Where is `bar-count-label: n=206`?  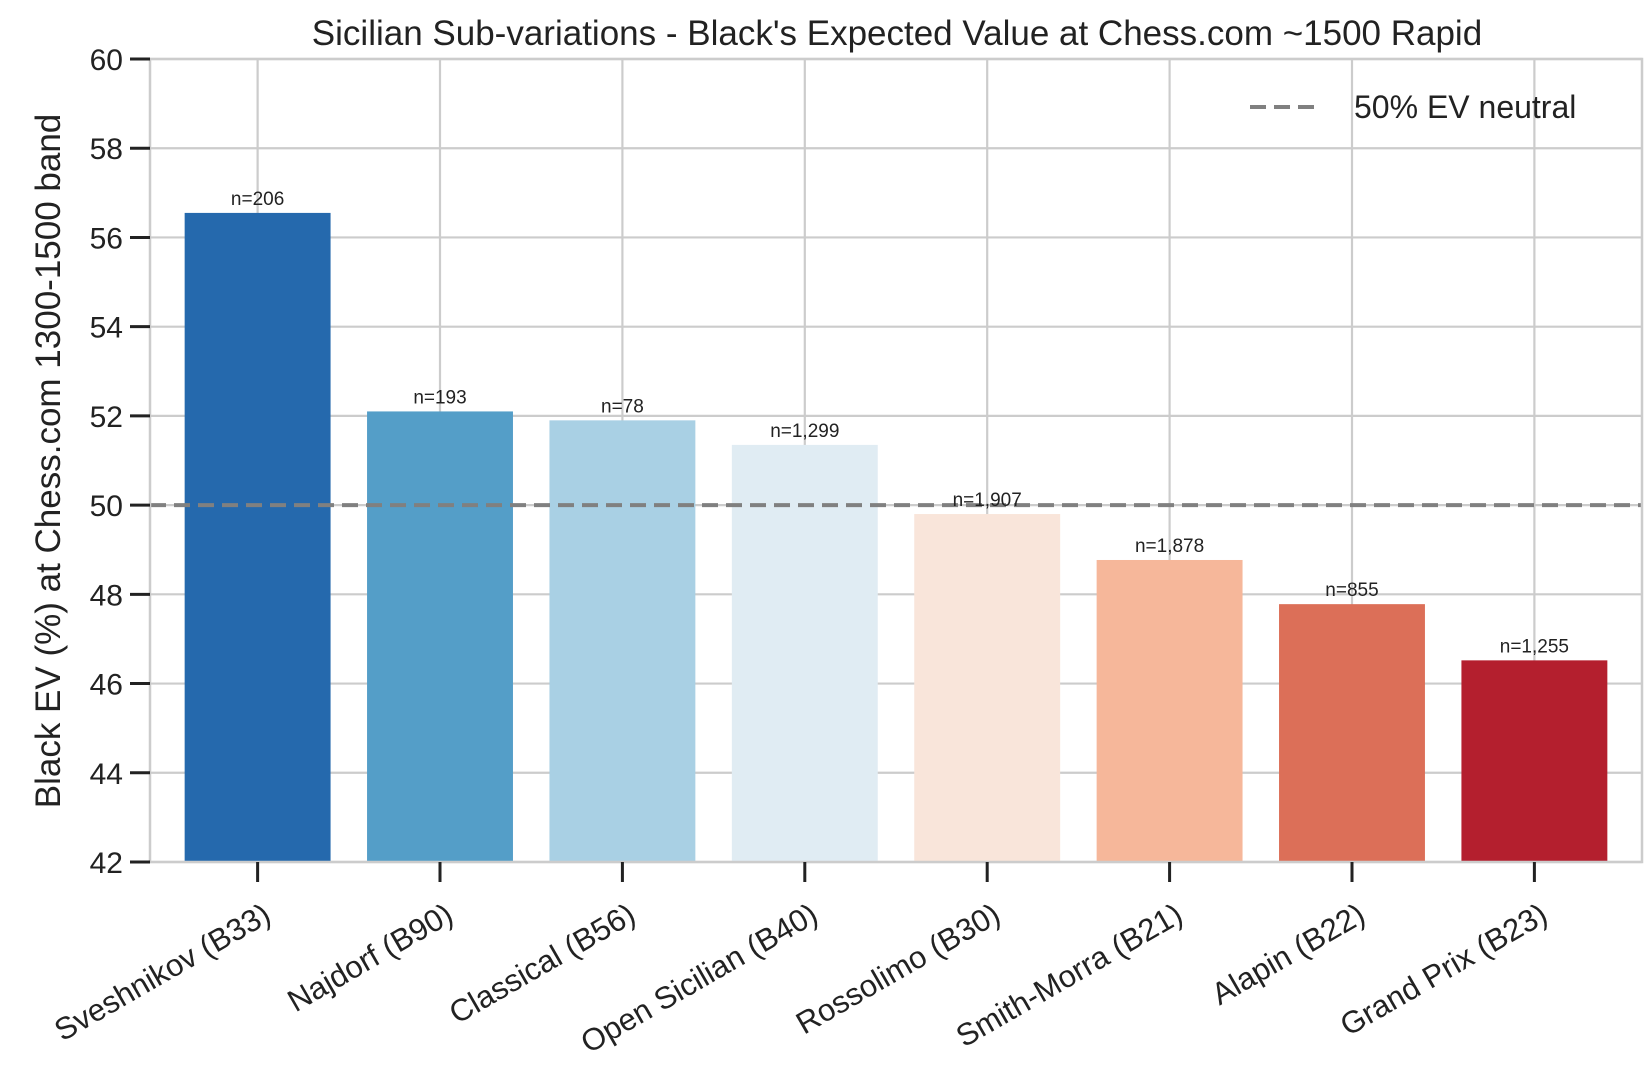 bar-count-label: n=206 is located at coordinates (257, 199).